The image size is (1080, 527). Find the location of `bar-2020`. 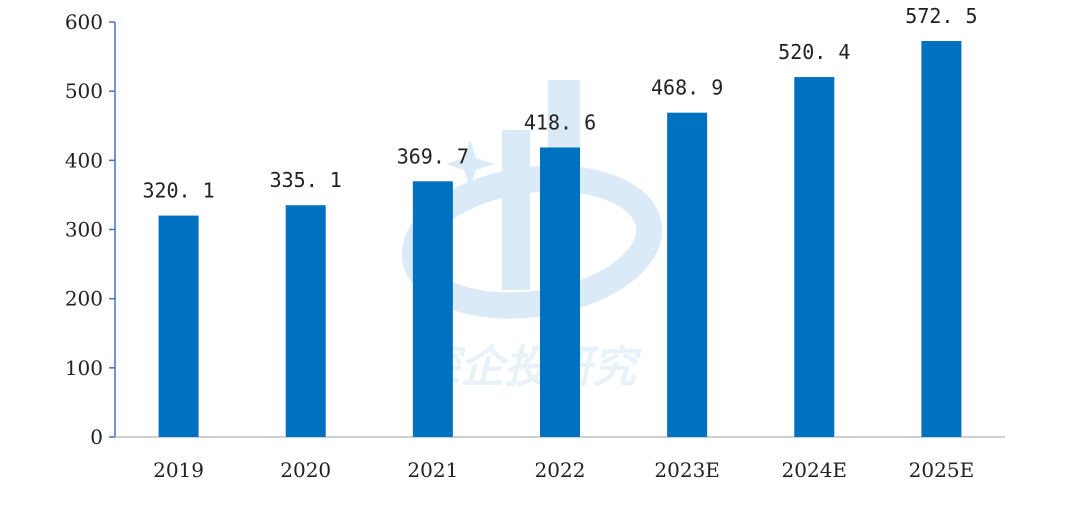

bar-2020 is located at coordinates (305, 321).